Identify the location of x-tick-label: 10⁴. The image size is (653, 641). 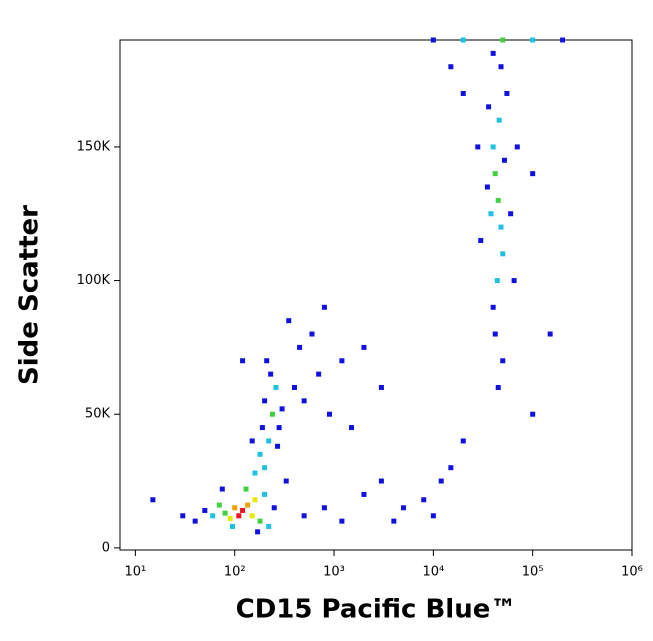
(433, 572).